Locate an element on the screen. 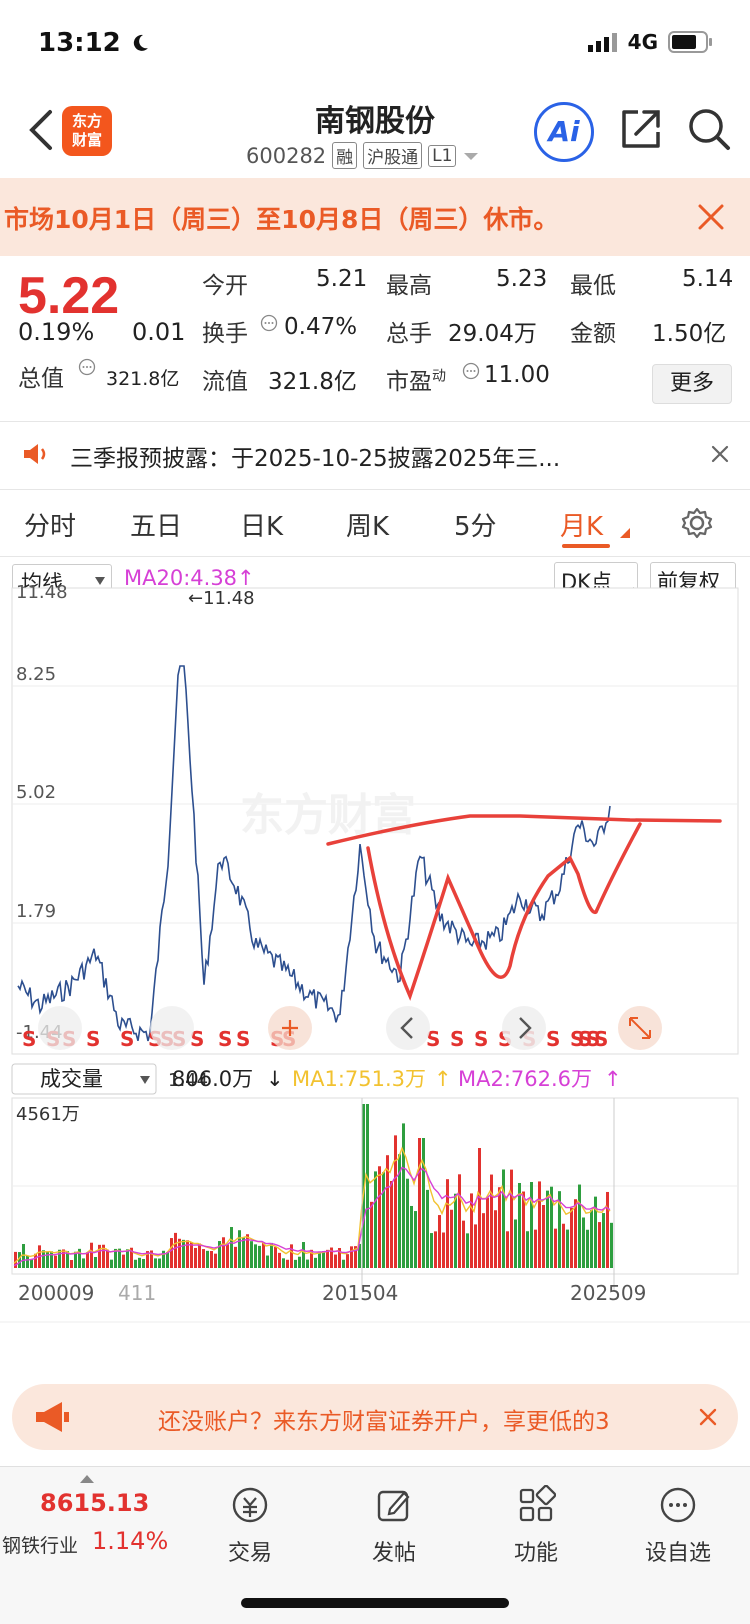 The height and width of the screenshot is (1624, 750). more-dots-icon is located at coordinates (678, 1505).